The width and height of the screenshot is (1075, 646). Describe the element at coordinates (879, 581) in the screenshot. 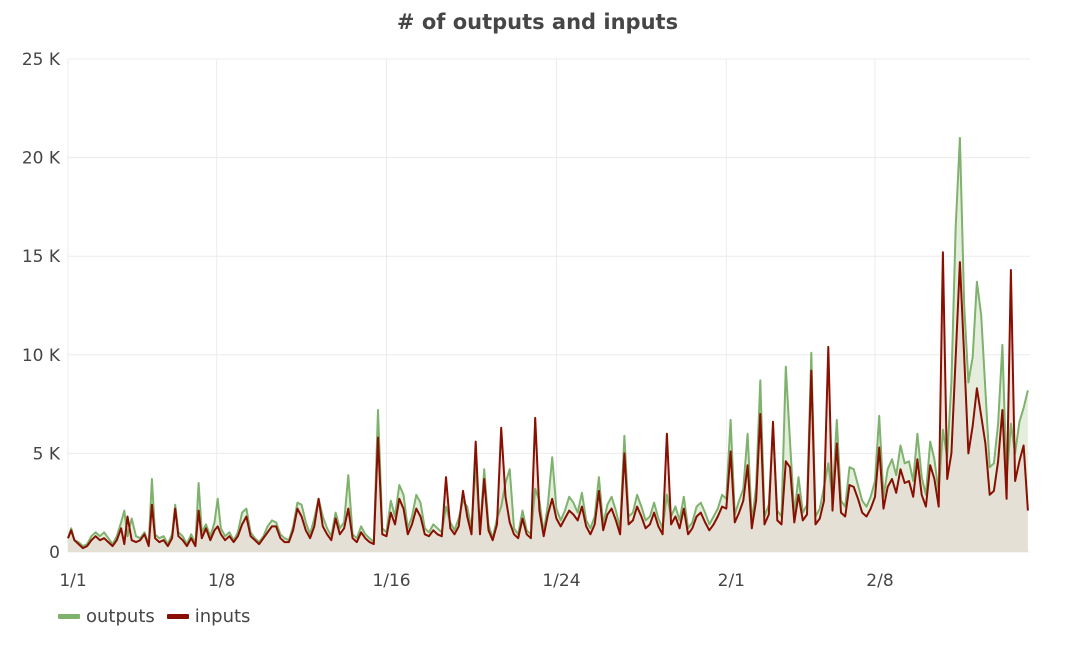

I see `x-tick-label: 2/8` at that location.